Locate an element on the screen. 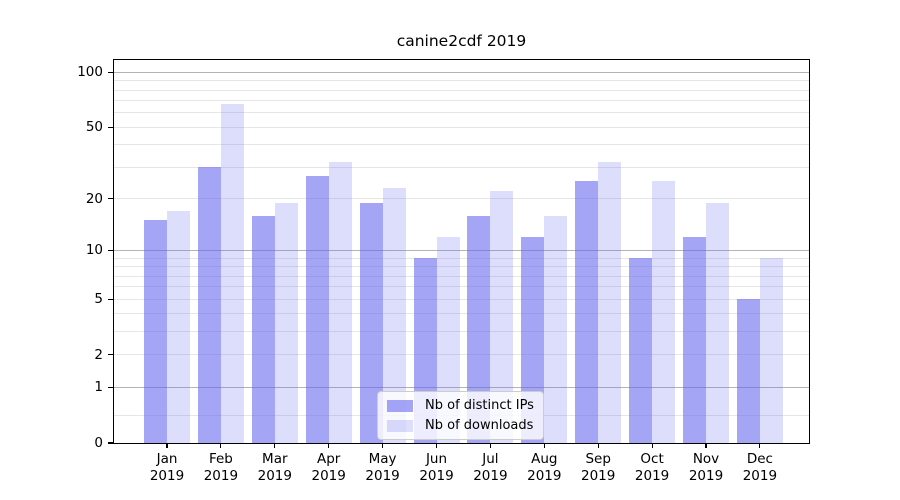 Image resolution: width=900 pixels, height=500 pixels. x-tick-label: Feb 2019 is located at coordinates (221, 467).